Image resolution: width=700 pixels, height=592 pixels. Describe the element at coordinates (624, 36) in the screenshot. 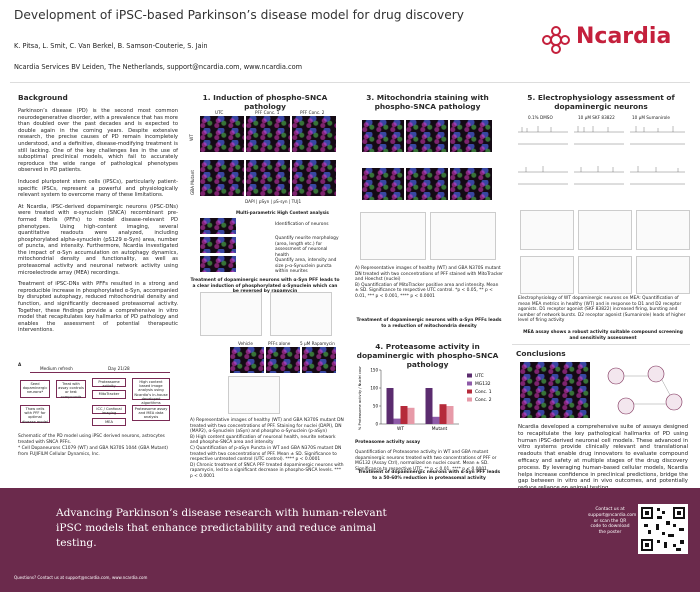

I see `logo: Ncardia` at that location.